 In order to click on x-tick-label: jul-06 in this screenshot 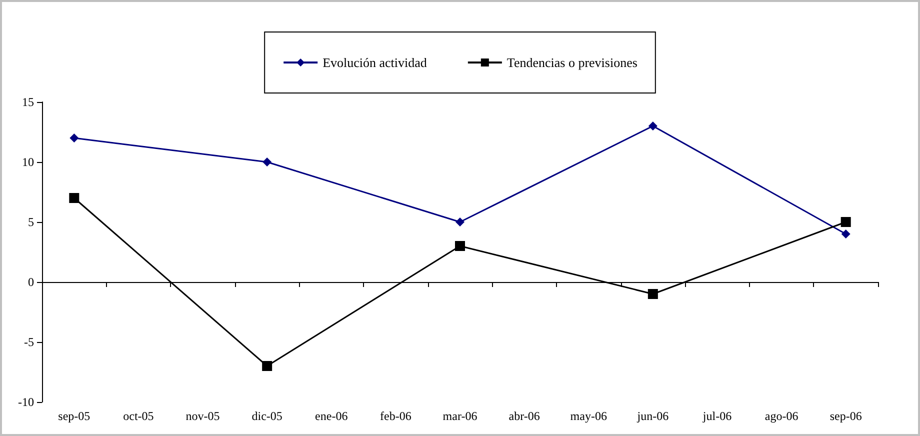, I will do `click(717, 416)`.